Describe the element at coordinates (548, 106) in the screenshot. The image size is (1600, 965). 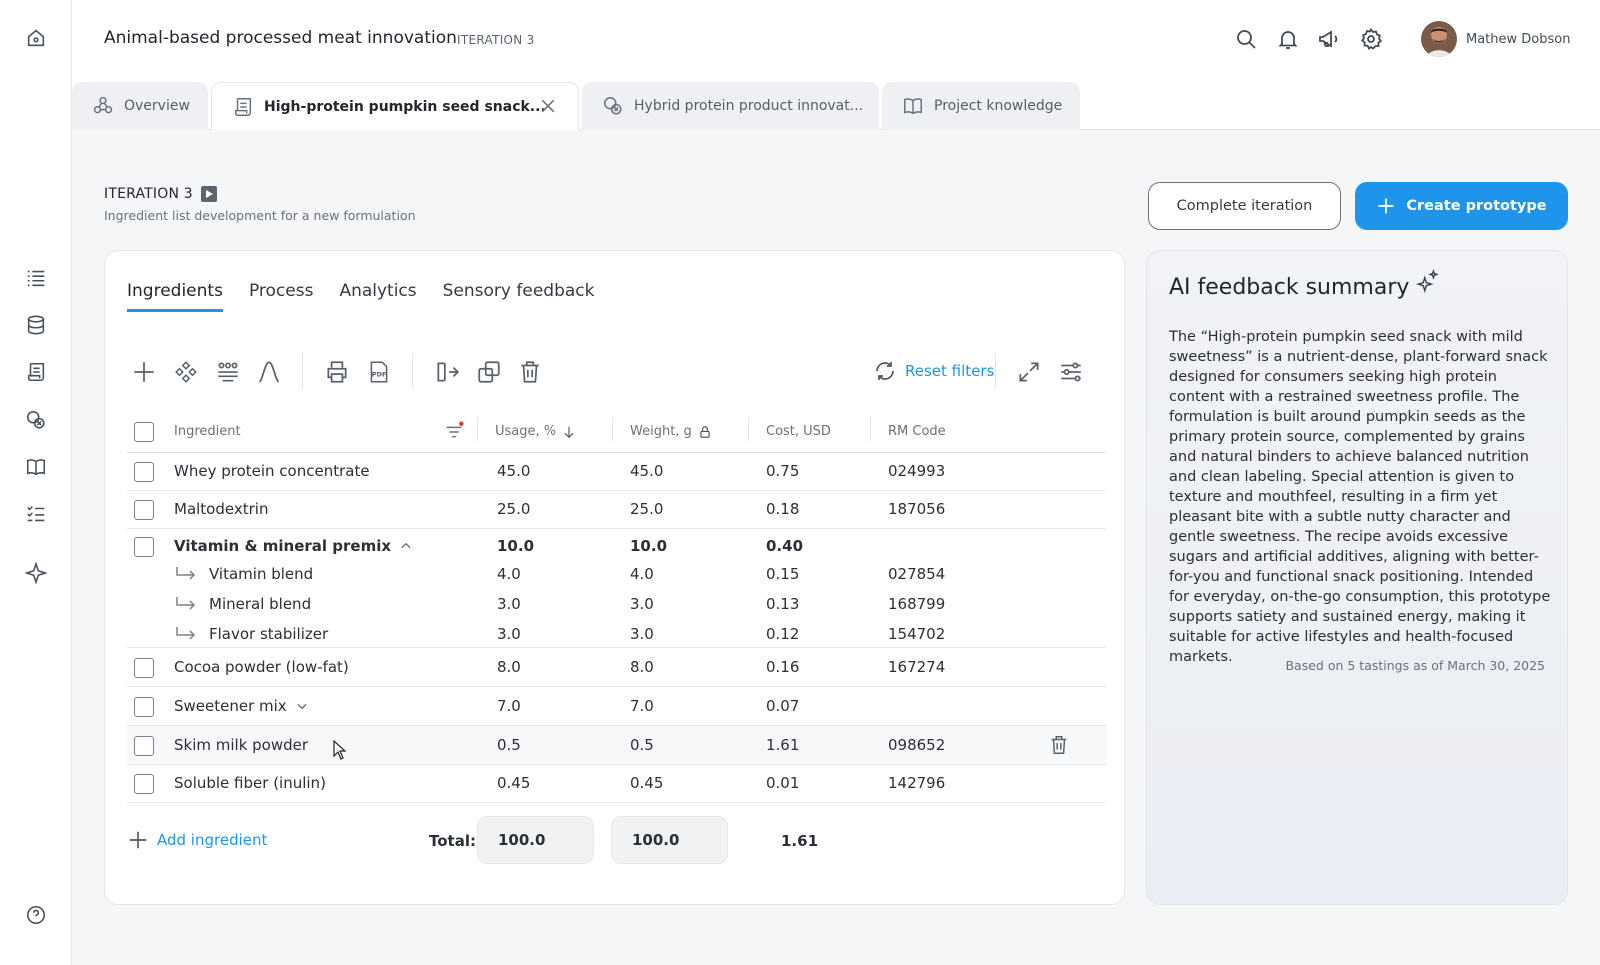
I see `close-icon` at that location.